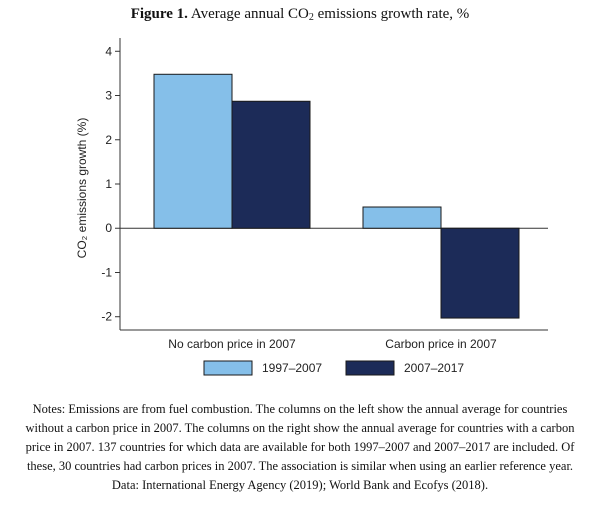 The height and width of the screenshot is (511, 600). Describe the element at coordinates (232, 344) in the screenshot. I see `x-category-label: No carbon price in 2007` at that location.